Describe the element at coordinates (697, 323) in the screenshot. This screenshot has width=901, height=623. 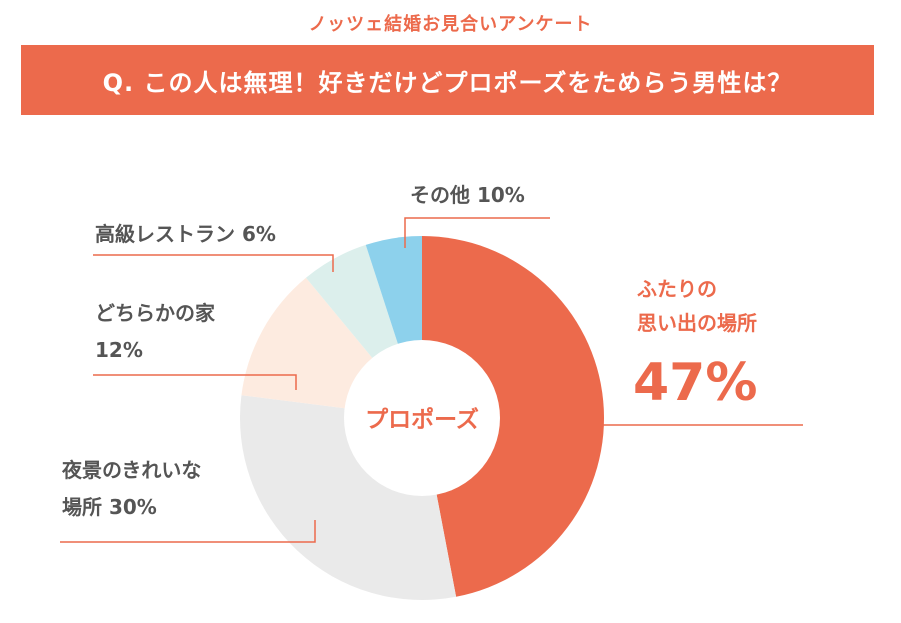
I see `label-memorable-place-line-2: 思い出の場所` at that location.